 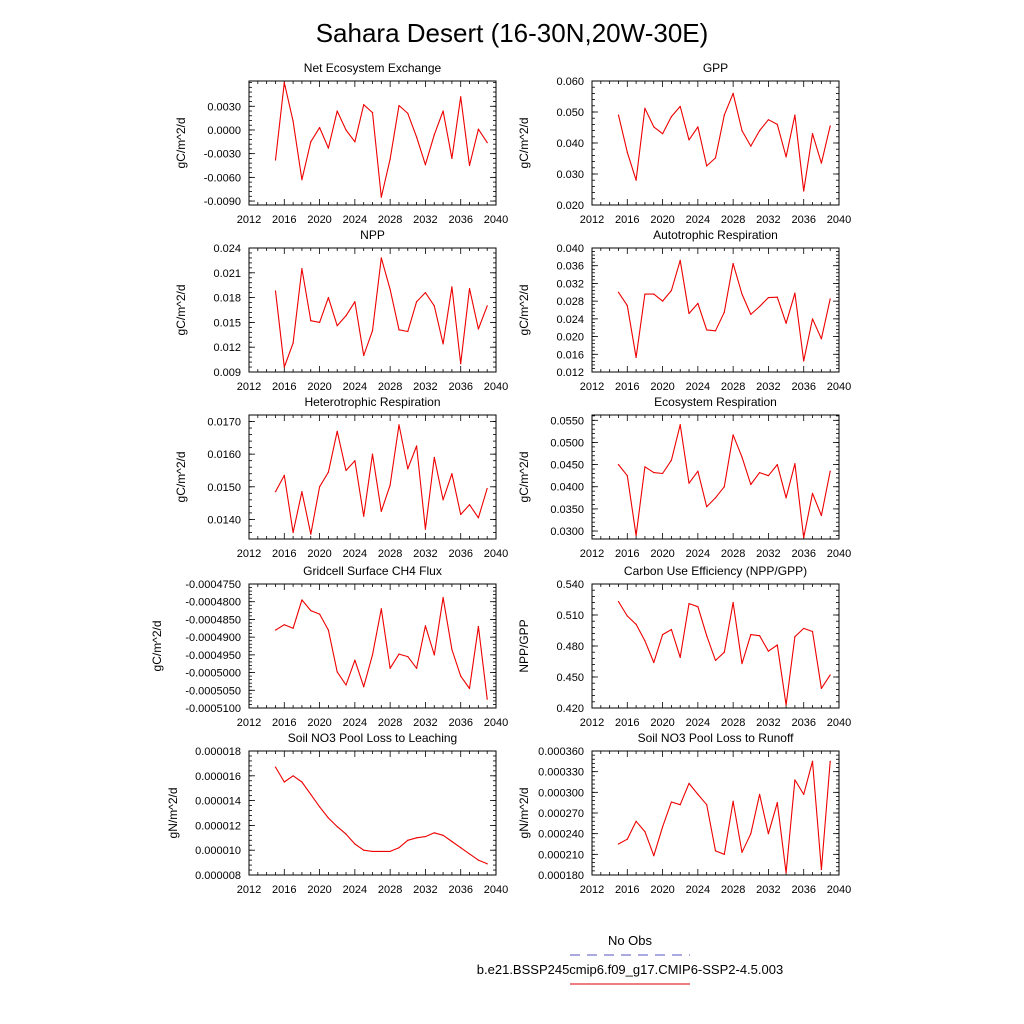 I want to click on y-tick-label: 0.028, so click(x=570, y=302).